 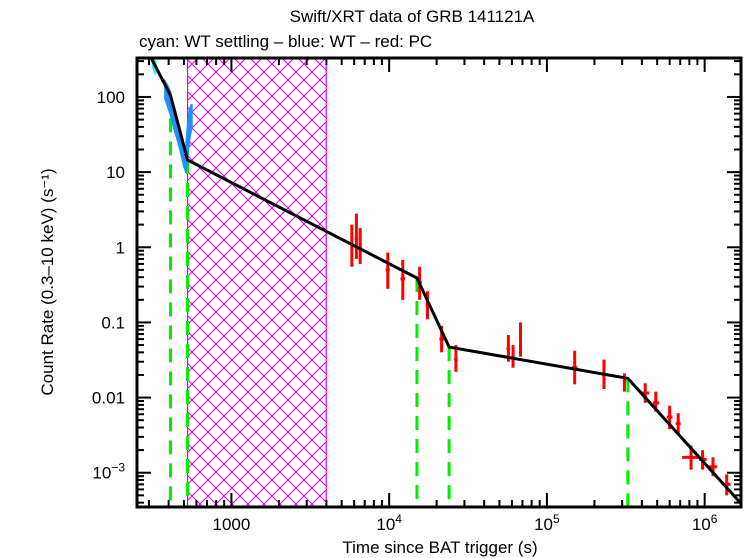 What do you see at coordinates (108, 472) in the screenshot?
I see `y-tick-label: 10⁻³` at bounding box center [108, 472].